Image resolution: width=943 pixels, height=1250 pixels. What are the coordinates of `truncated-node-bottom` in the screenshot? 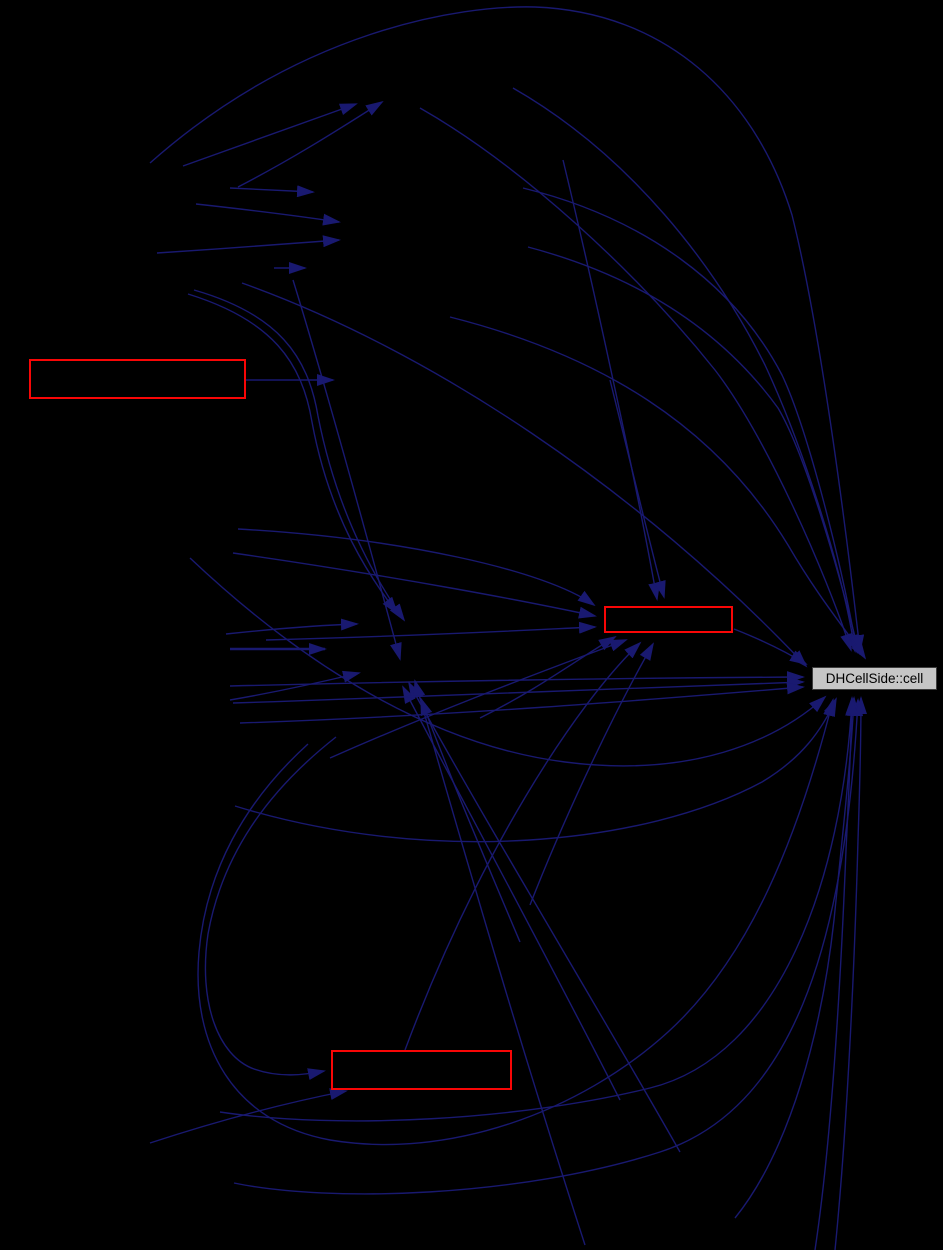 It's located at (421, 1070).